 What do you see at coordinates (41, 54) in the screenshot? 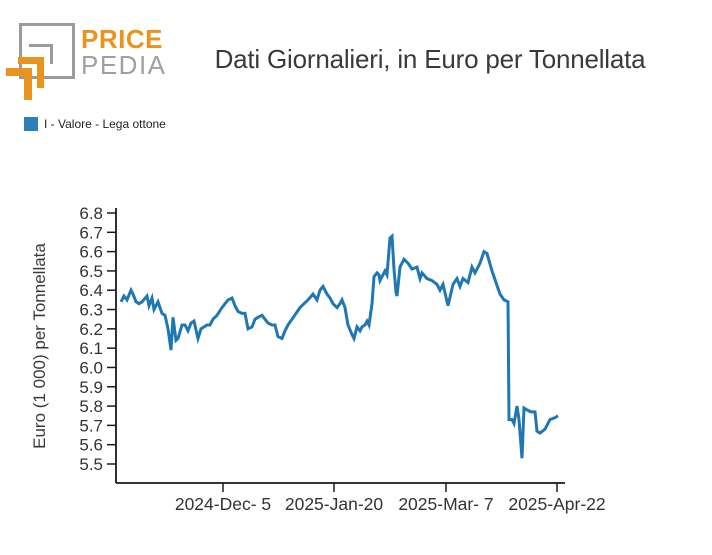
I see `logo-gray-corner-icon` at bounding box center [41, 54].